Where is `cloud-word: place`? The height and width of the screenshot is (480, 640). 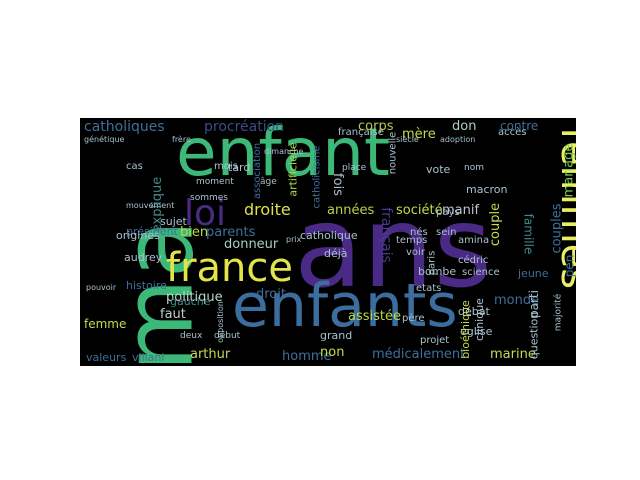
cloud-word: place is located at coordinates (354, 168).